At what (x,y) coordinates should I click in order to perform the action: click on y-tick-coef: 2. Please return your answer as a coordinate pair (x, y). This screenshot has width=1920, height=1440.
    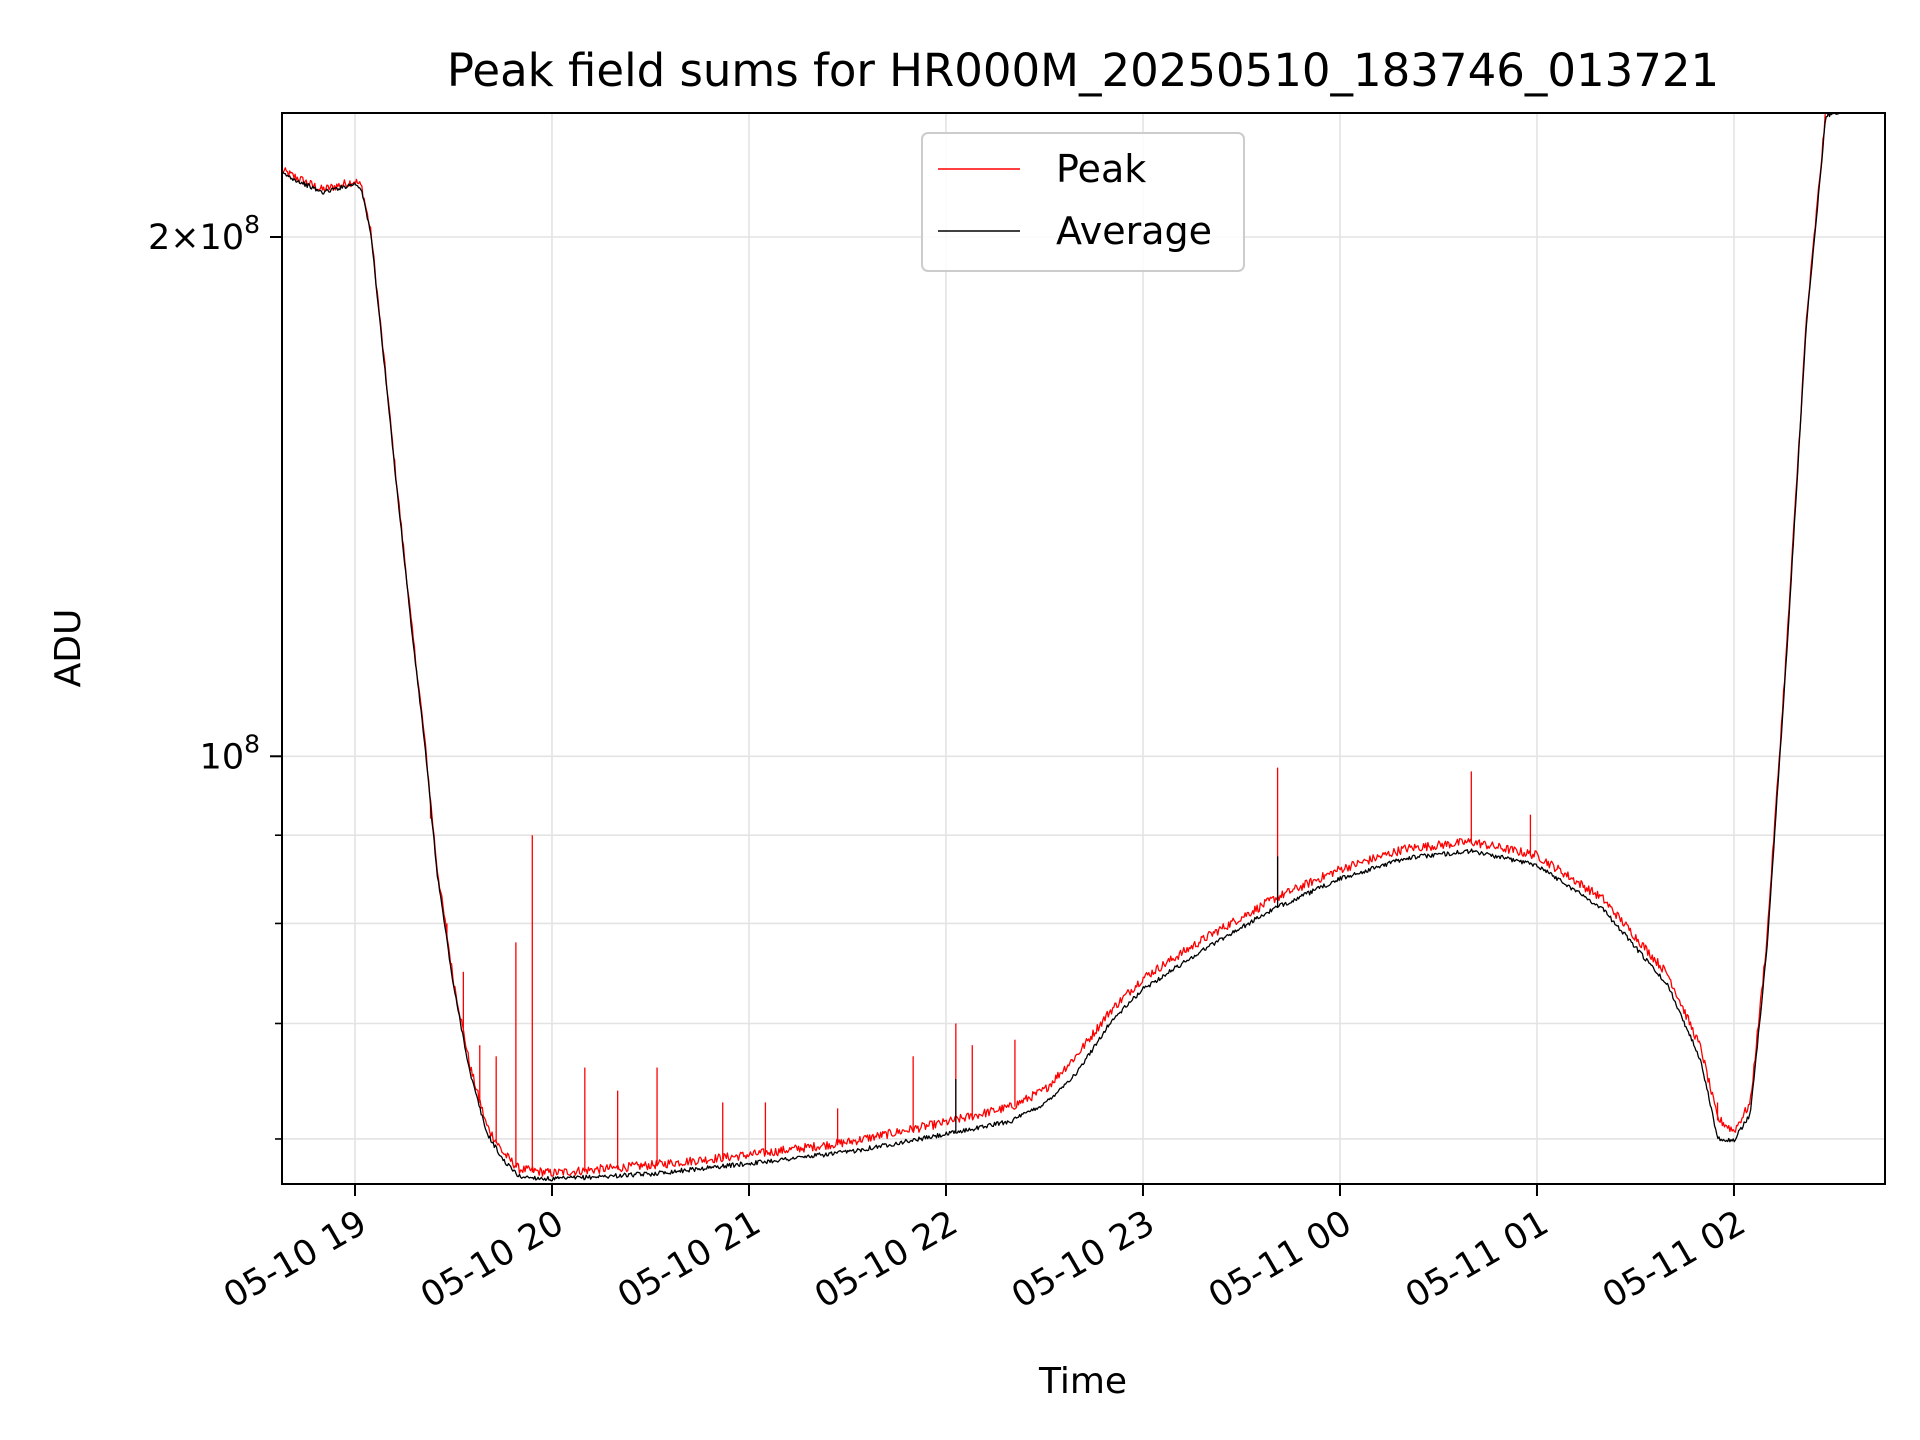
    Looking at the image, I should click on (159, 238).